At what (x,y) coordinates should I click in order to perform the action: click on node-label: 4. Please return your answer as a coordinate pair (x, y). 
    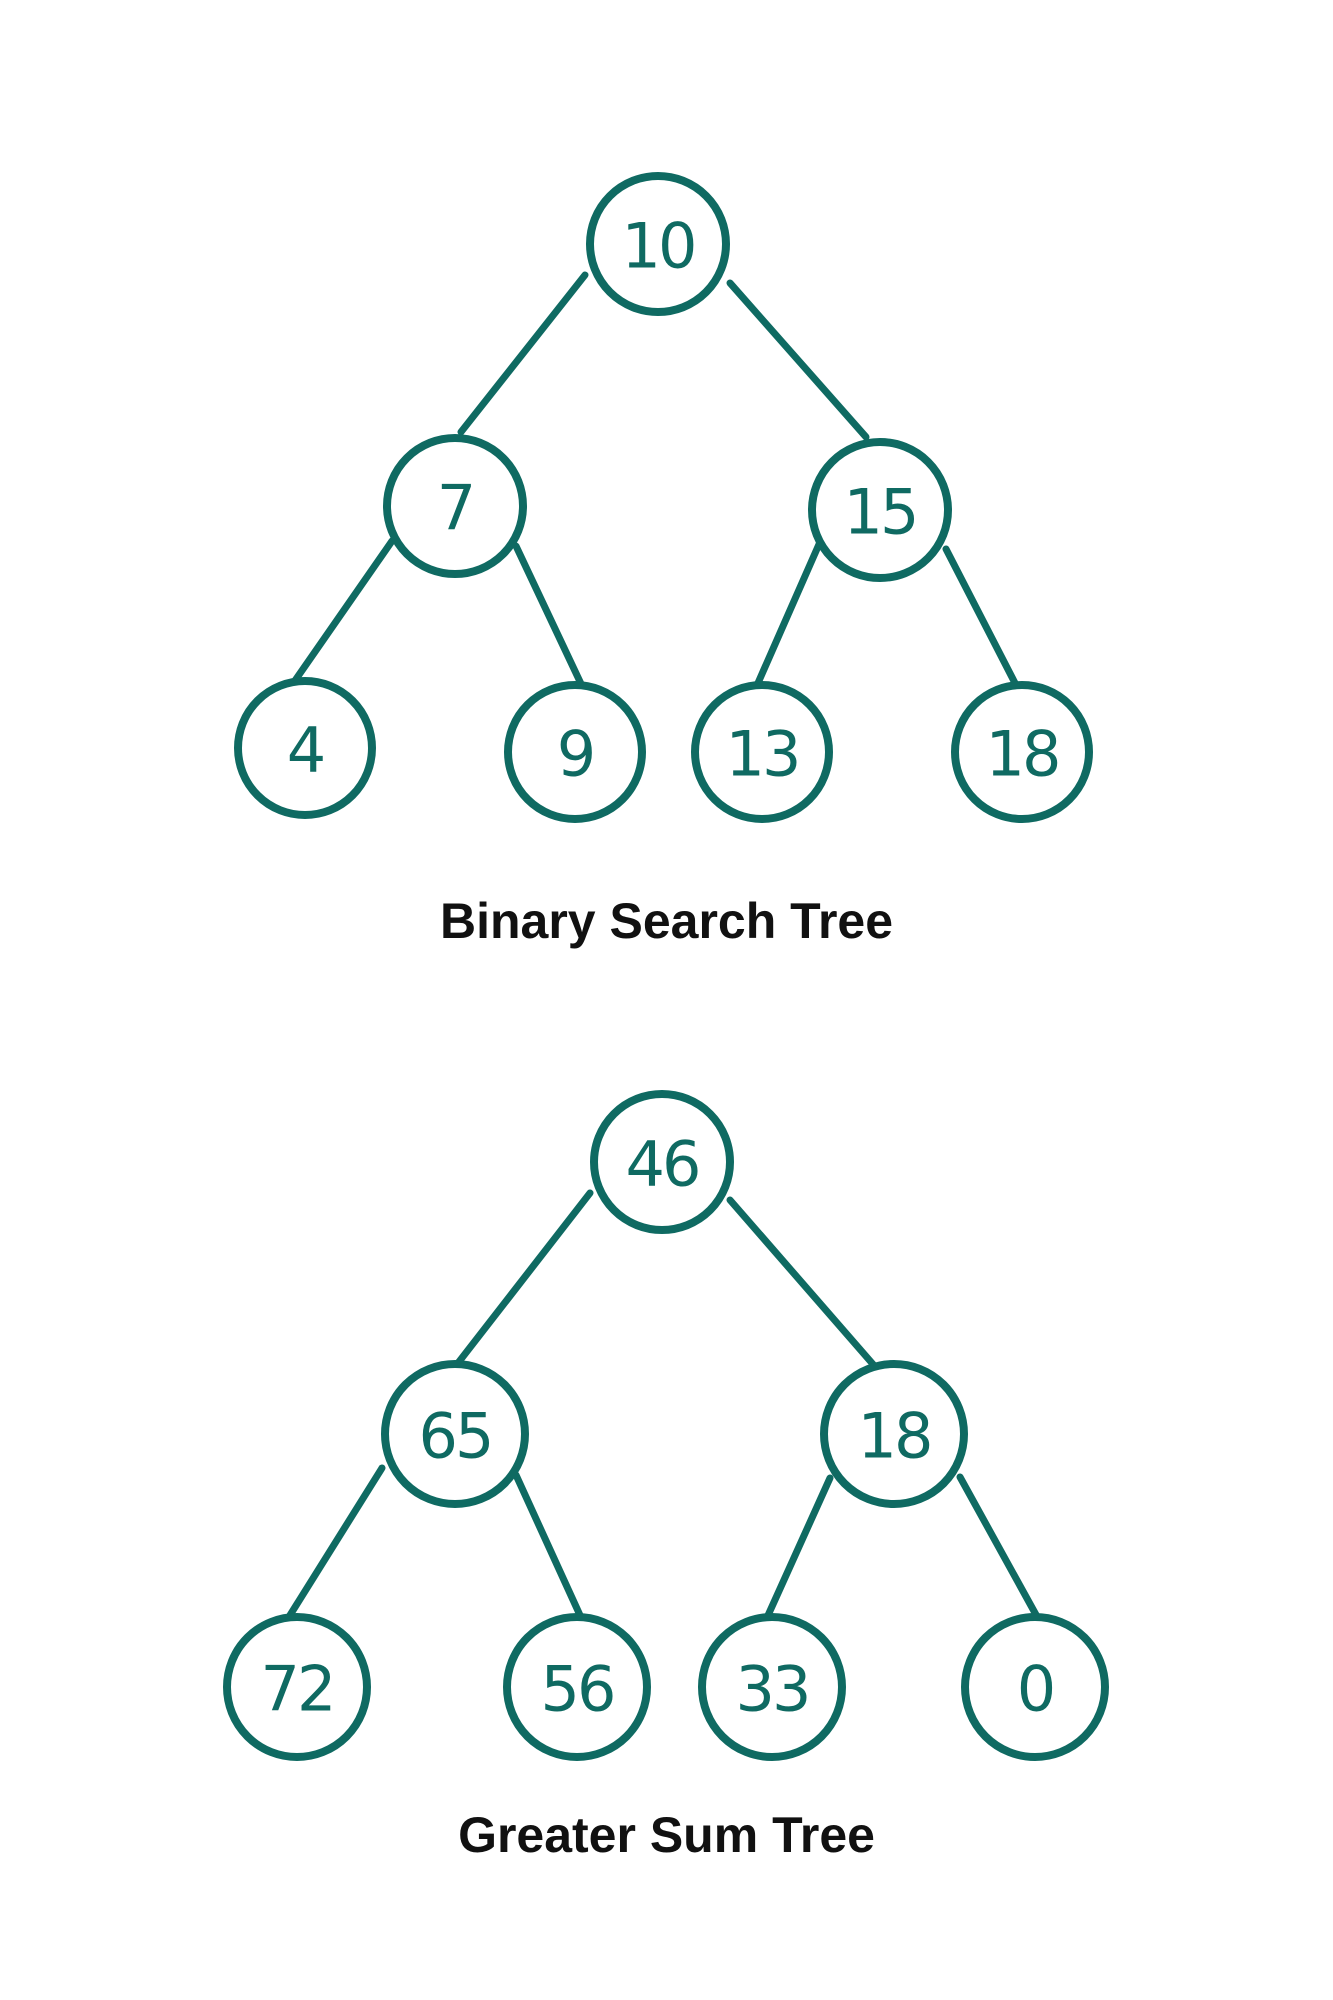
    Looking at the image, I should click on (305, 750).